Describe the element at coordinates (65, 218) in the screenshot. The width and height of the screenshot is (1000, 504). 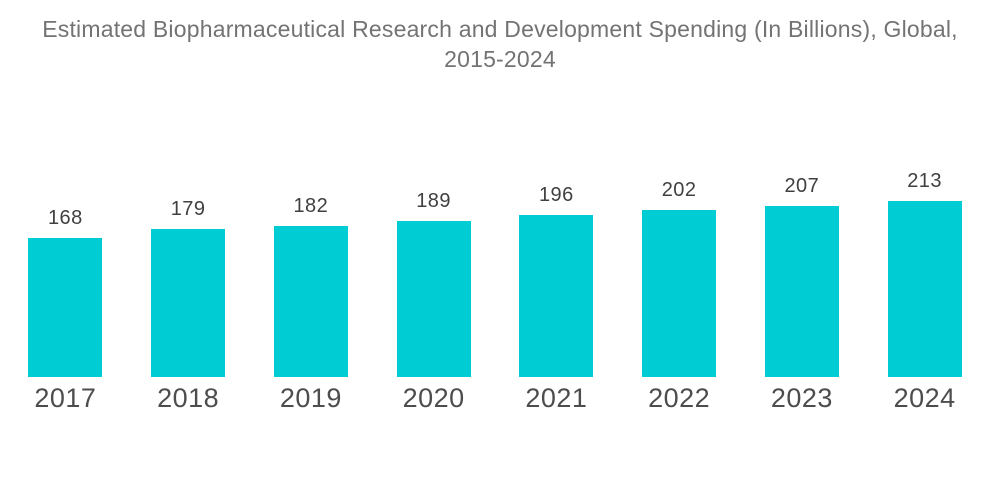
I see `bar-value-label: 168` at that location.